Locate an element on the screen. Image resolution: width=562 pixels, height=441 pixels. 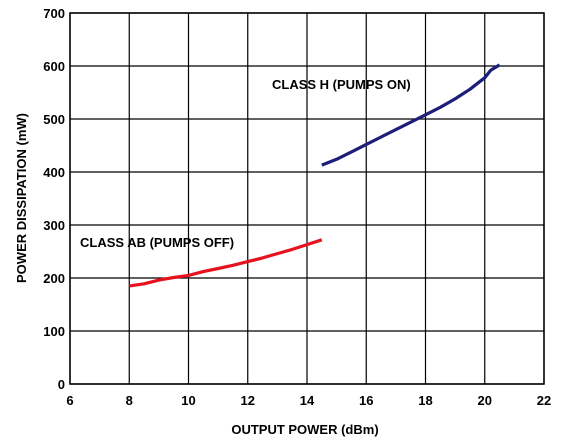
x-tick-label: 20 is located at coordinates (485, 400).